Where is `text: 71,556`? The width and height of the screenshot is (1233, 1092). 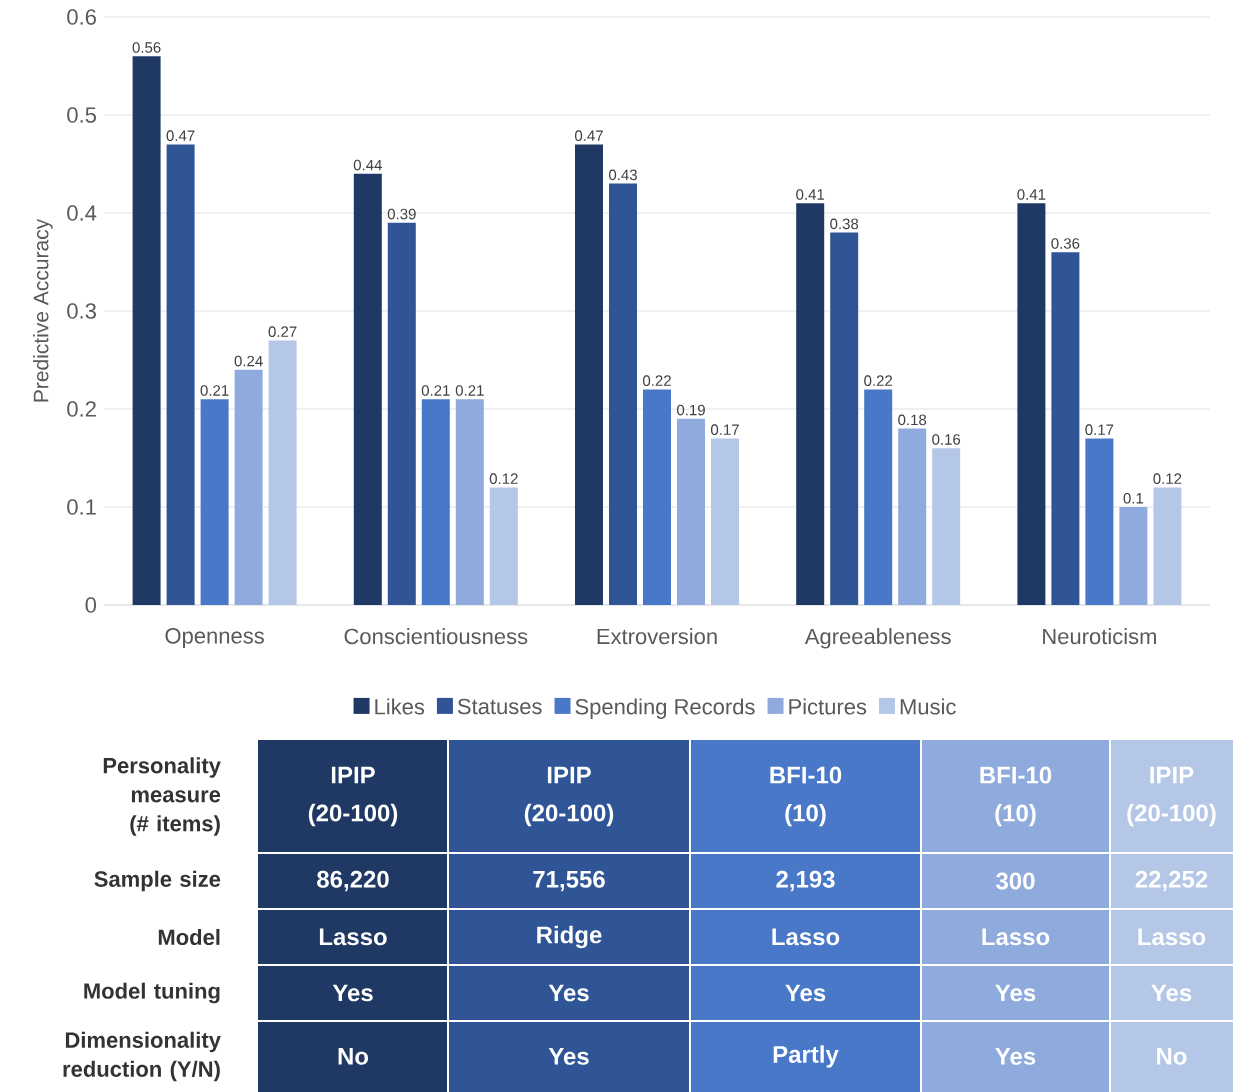
text: 71,556 is located at coordinates (569, 881).